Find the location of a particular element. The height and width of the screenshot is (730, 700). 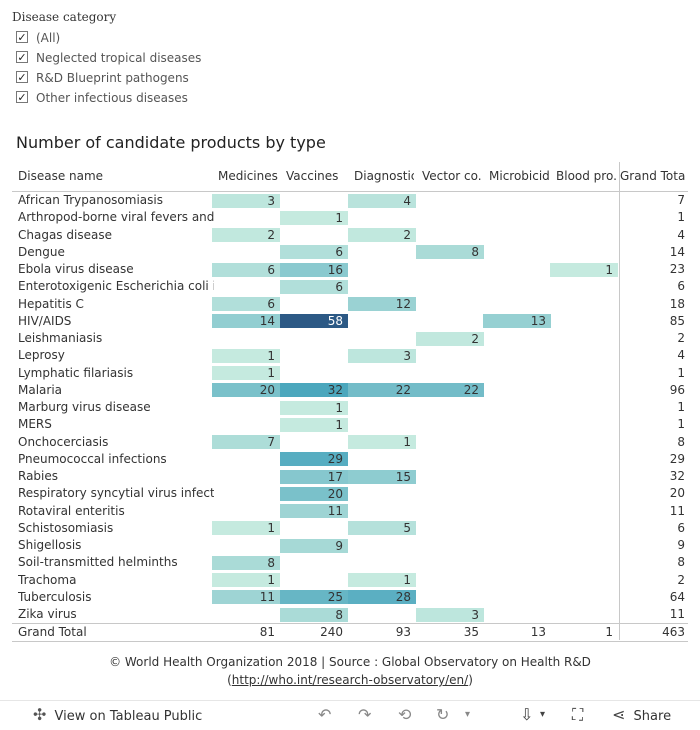

row-disease-name: Enterotoxigenic Escherichia coli i.. is located at coordinates (116, 286).